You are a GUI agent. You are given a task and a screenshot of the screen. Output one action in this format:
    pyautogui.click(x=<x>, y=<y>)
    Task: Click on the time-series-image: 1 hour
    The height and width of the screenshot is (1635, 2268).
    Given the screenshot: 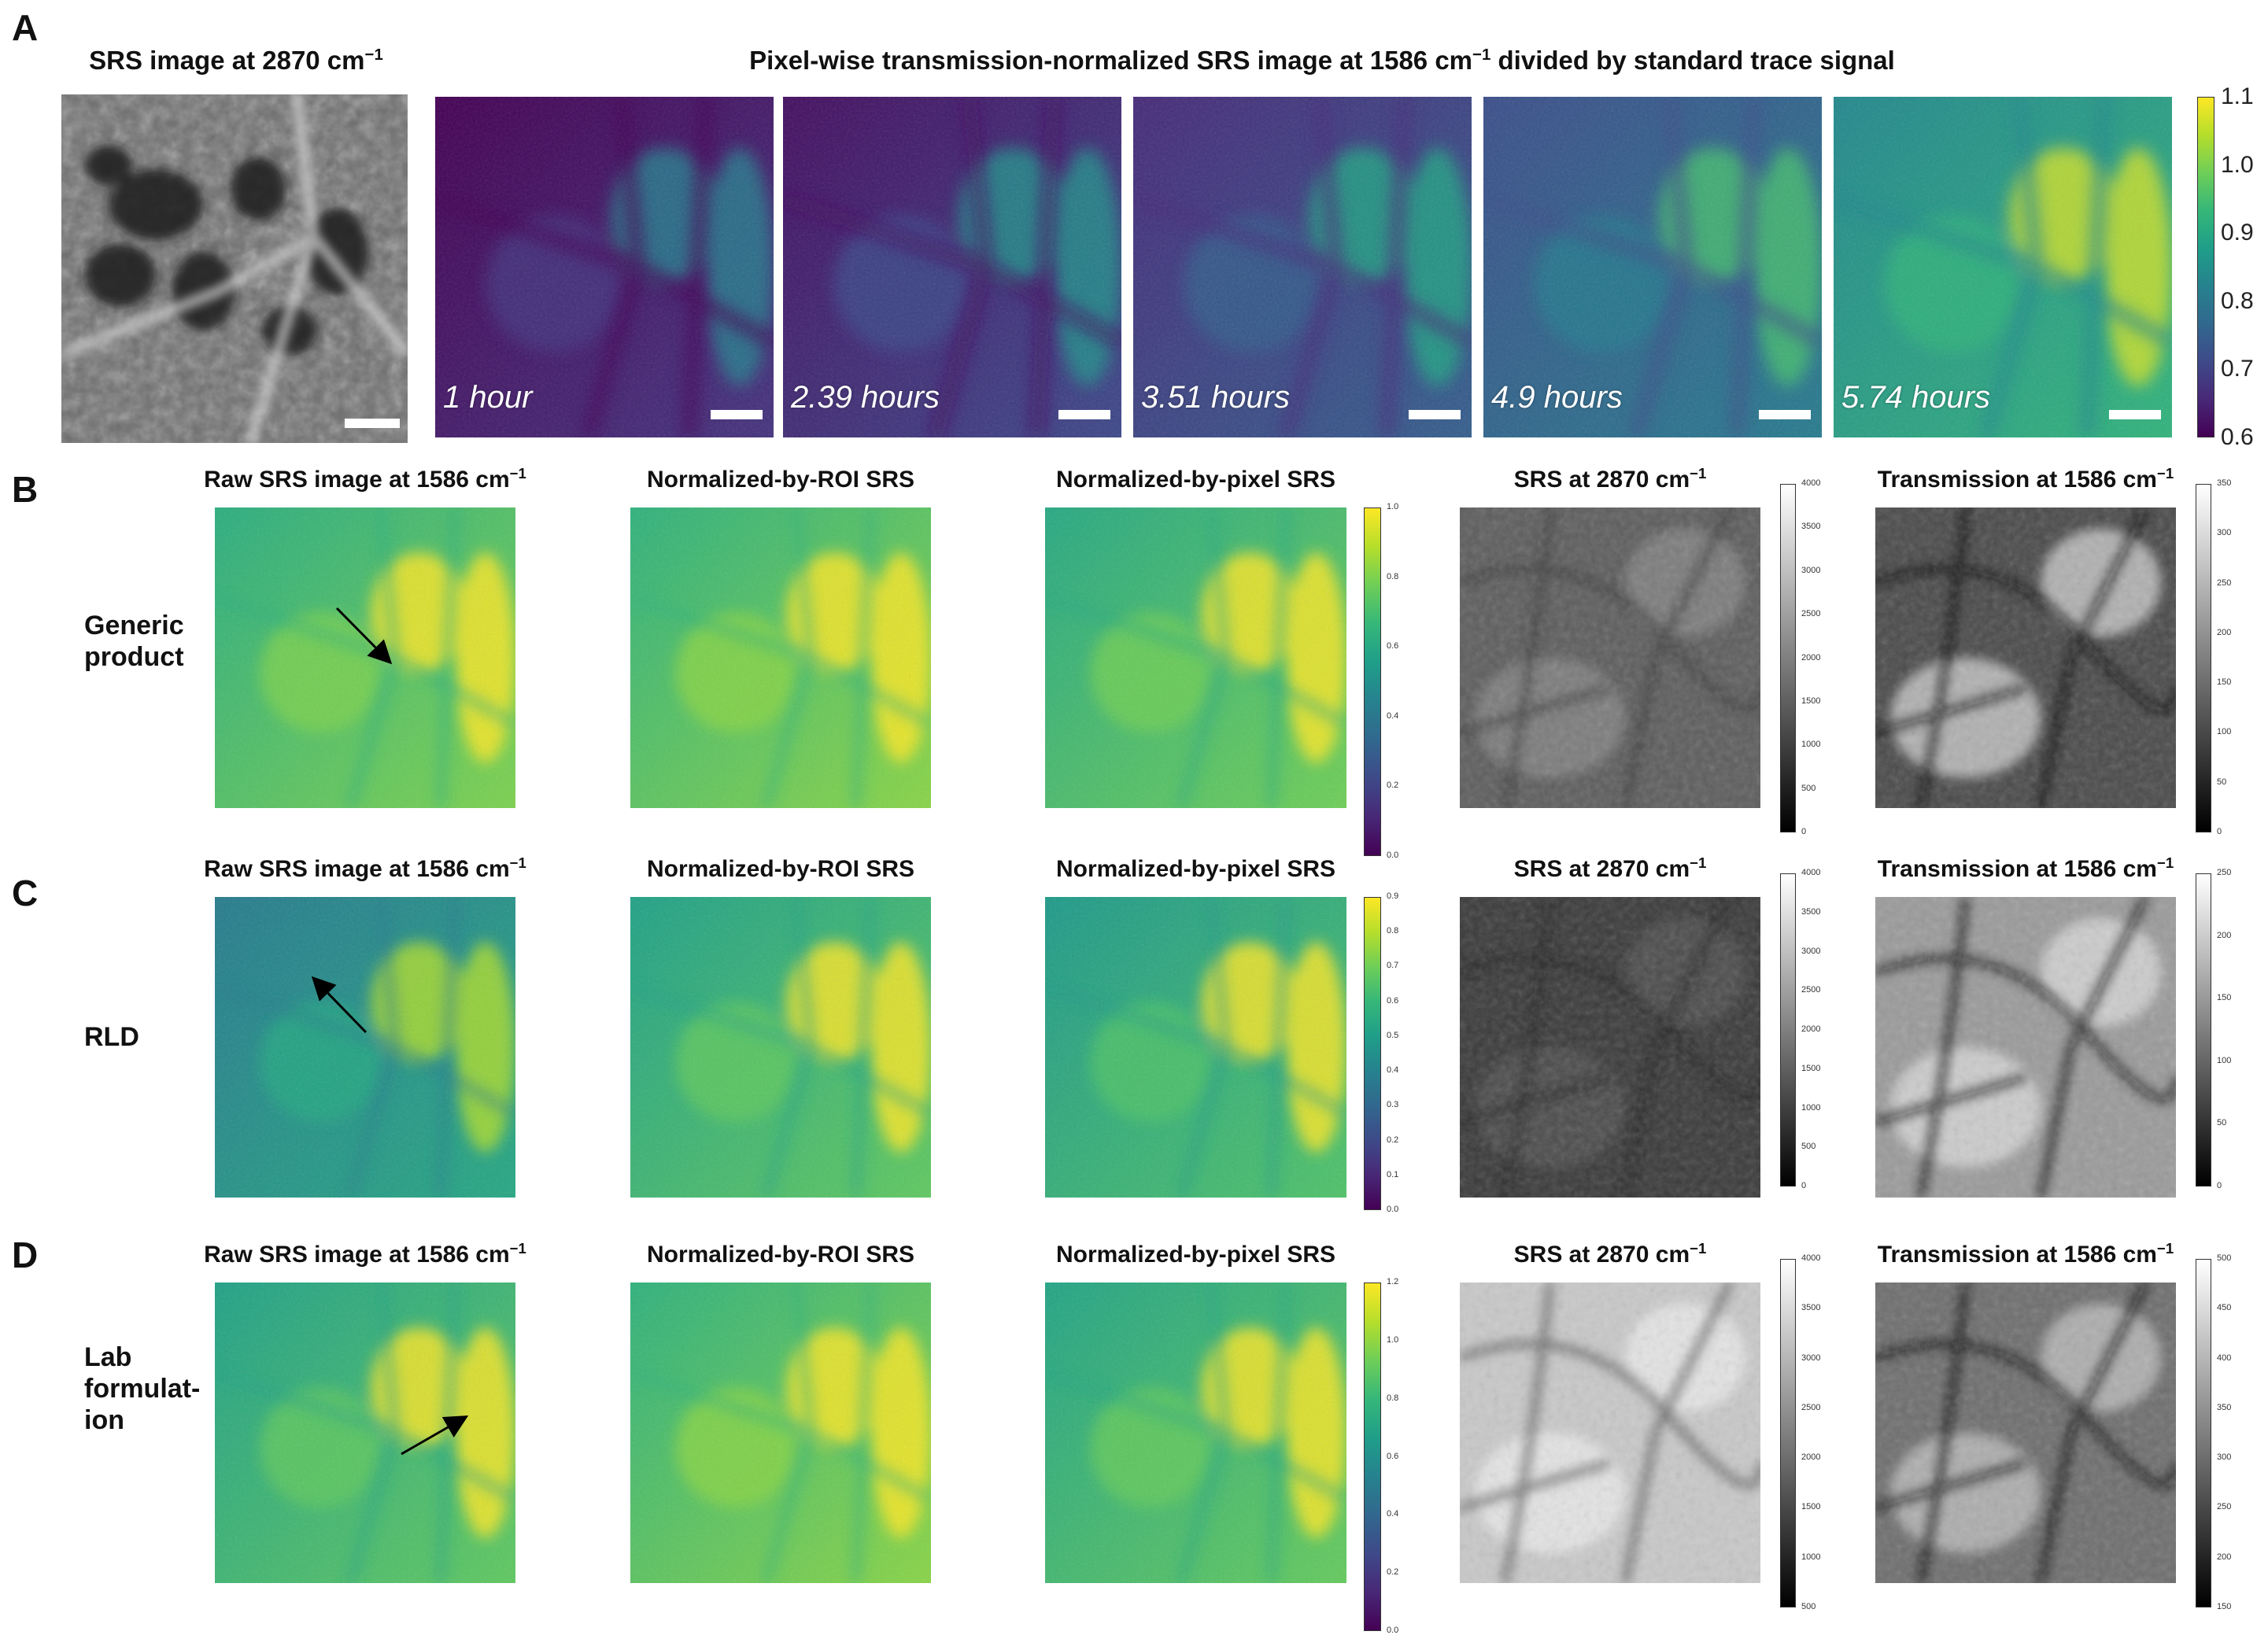 What is the action you would take?
    pyautogui.click(x=604, y=267)
    